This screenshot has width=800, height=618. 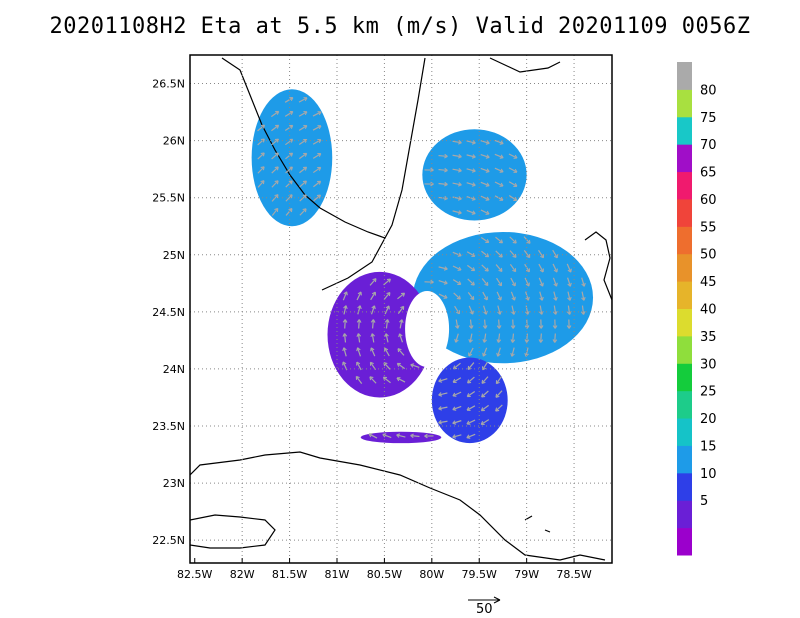 What do you see at coordinates (708, 392) in the screenshot?
I see `colorbar-label: 25` at bounding box center [708, 392].